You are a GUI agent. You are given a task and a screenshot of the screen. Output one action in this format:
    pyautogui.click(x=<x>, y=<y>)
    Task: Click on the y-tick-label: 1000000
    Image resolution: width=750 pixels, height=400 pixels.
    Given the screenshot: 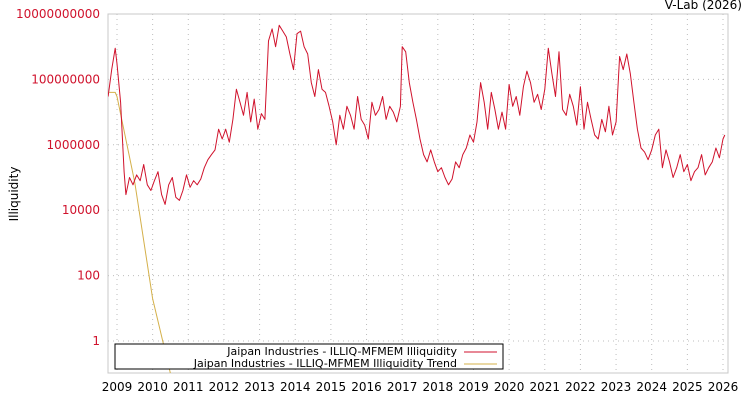 What is the action you would take?
    pyautogui.click(x=73, y=145)
    